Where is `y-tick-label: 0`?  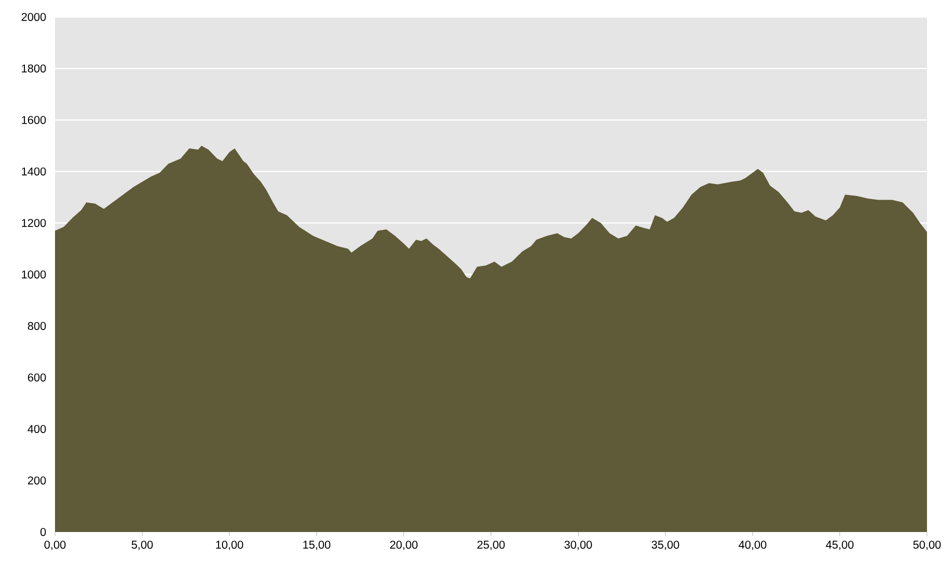 y-tick-label: 0 is located at coordinates (43, 532).